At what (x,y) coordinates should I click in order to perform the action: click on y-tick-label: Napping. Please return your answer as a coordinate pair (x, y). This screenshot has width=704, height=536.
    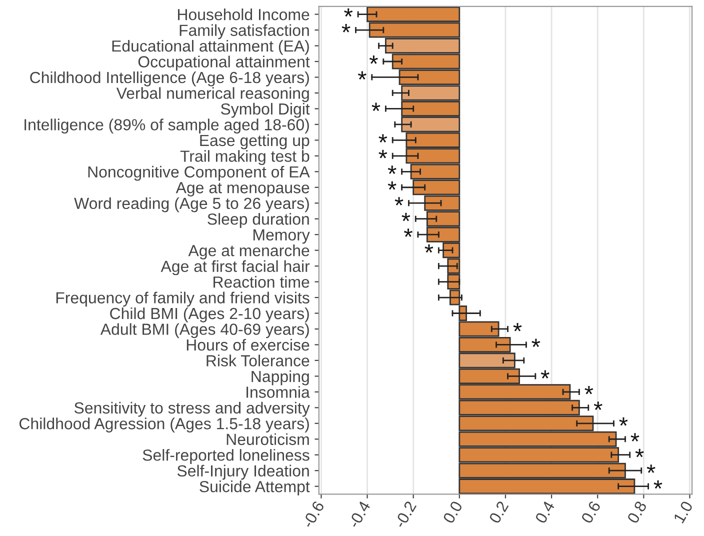
    Looking at the image, I should click on (280, 378).